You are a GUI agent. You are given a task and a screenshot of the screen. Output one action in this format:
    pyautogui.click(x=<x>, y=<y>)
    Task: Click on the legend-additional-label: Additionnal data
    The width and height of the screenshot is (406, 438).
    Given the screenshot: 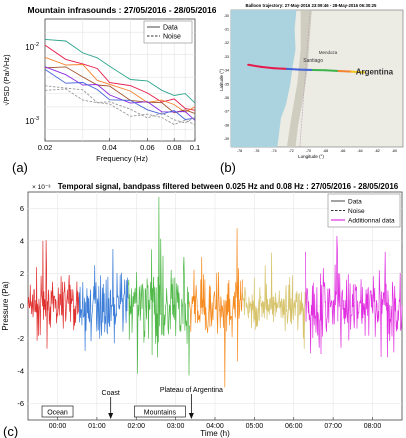 What is the action you would take?
    pyautogui.click(x=371, y=221)
    